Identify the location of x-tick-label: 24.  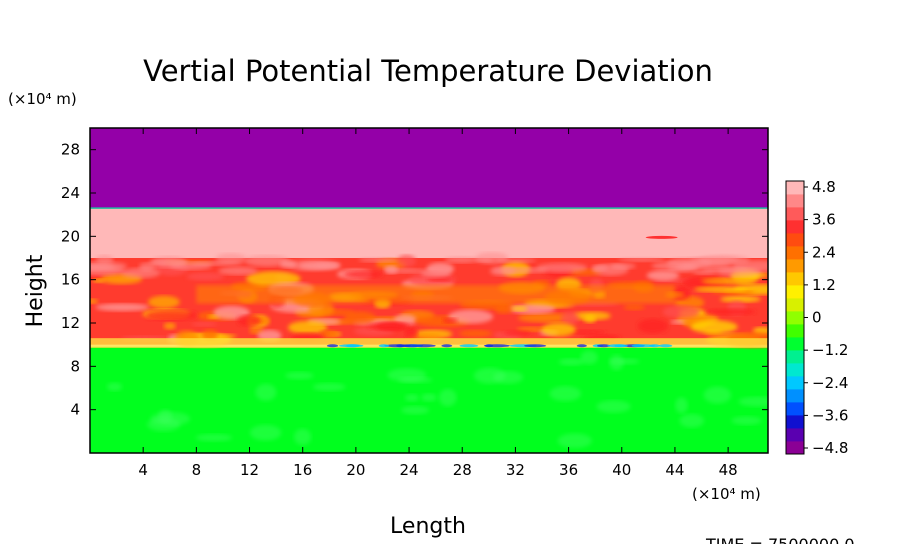
(409, 470).